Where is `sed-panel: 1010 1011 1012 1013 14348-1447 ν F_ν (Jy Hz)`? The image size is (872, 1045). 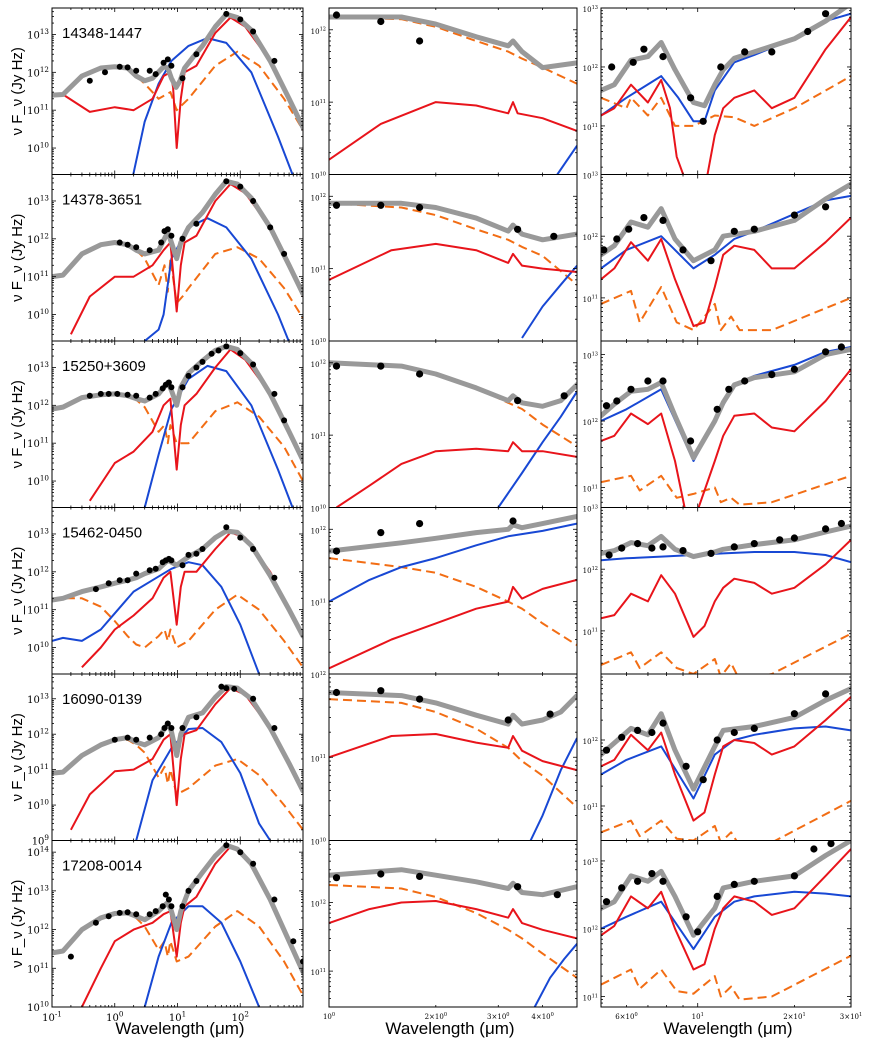 sed-panel: 1010 1011 1012 1013 14348-1447 ν F_ν (Jy Hz) is located at coordinates (156, 91).